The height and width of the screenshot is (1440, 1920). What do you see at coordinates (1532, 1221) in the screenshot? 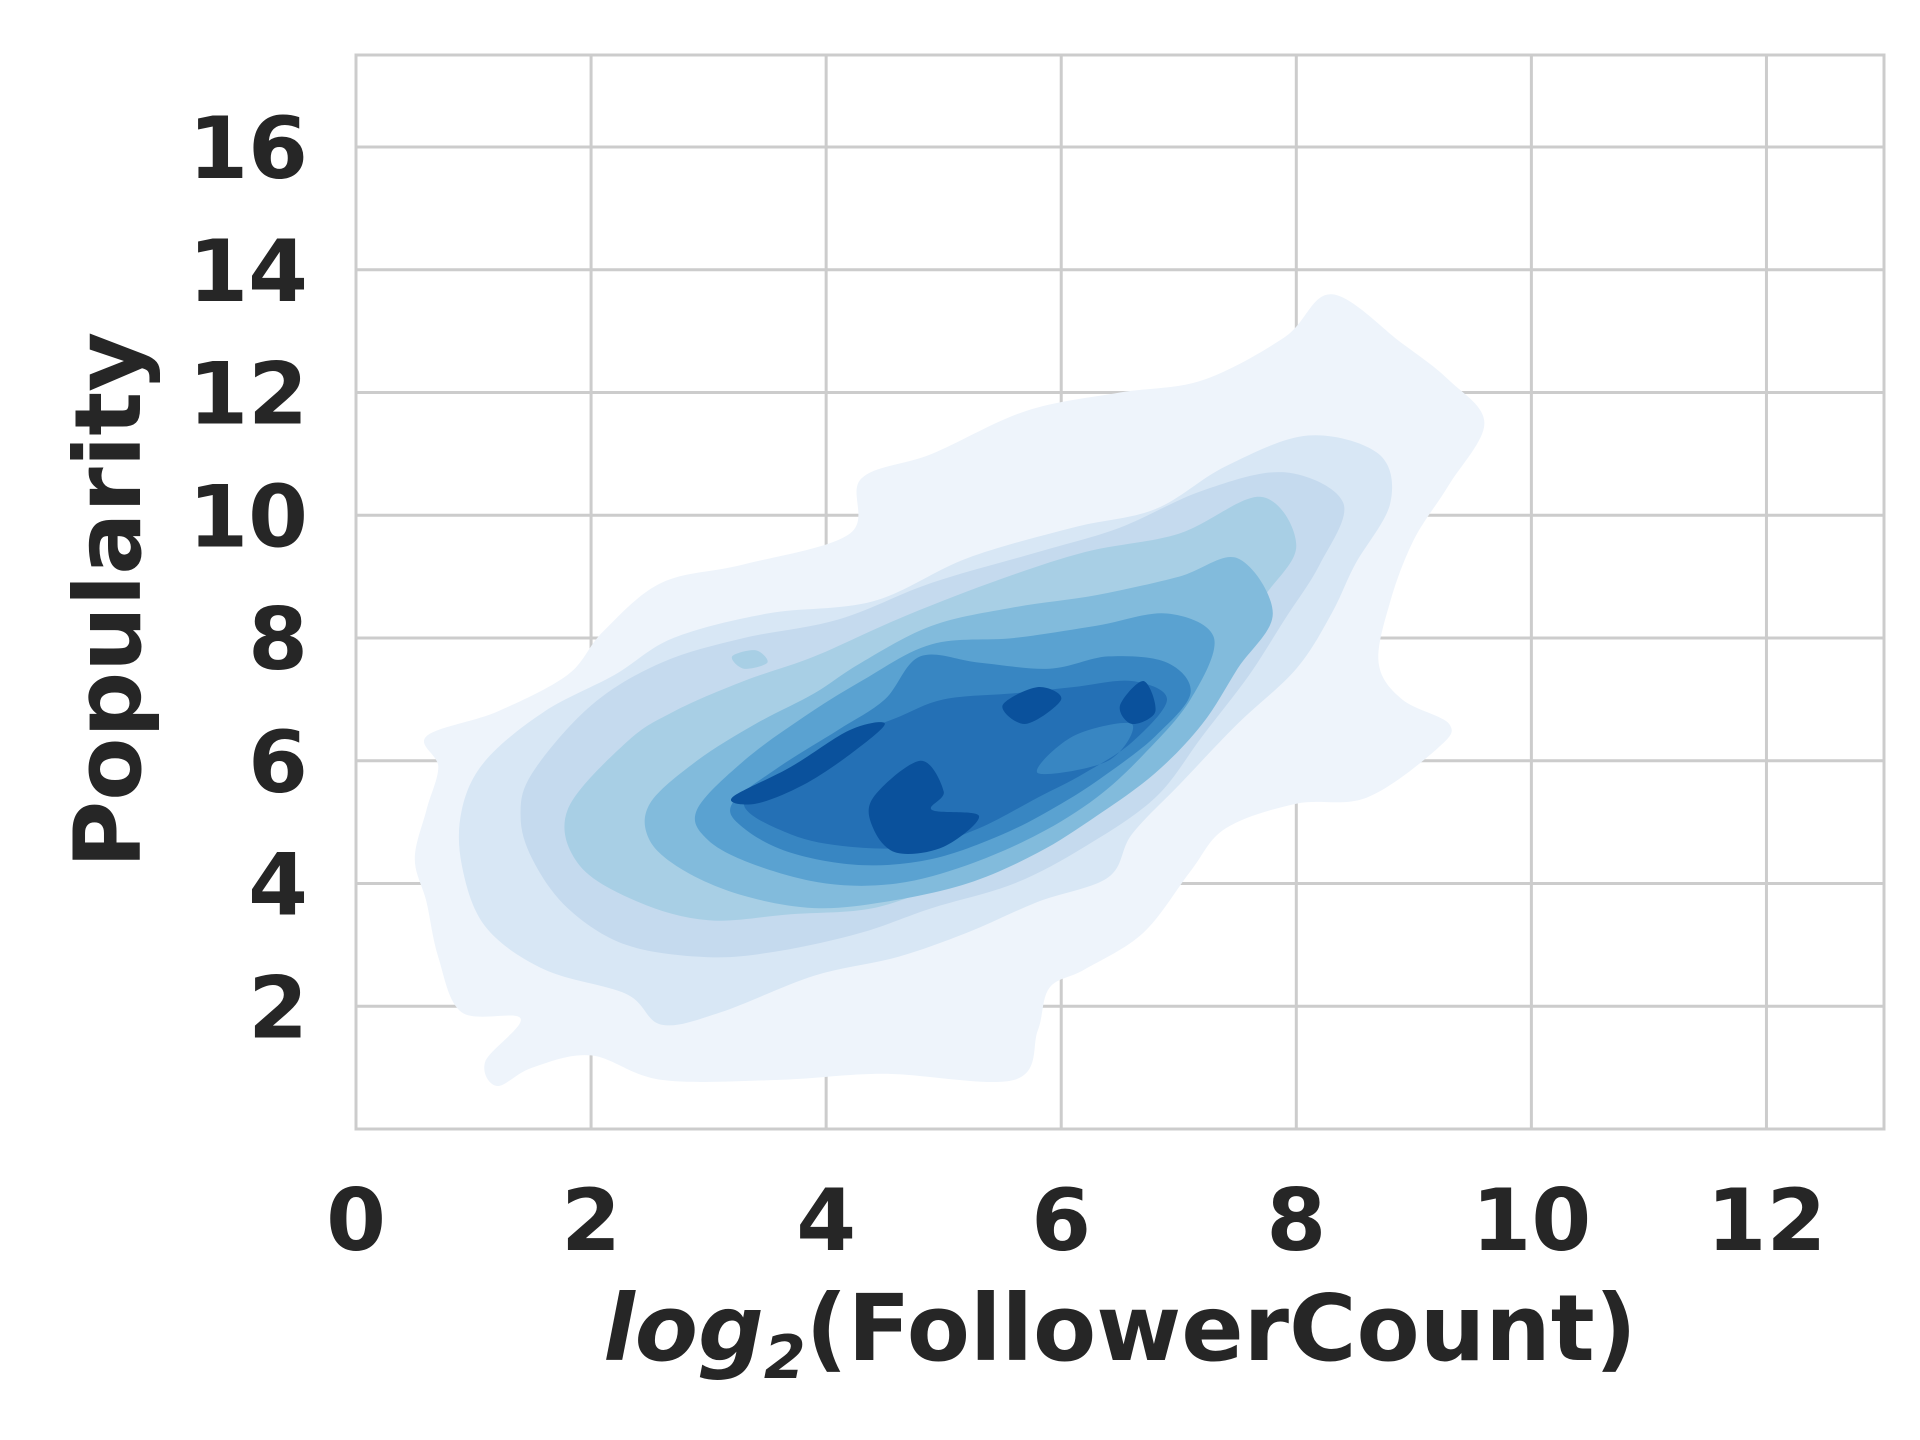
I see `x-tick-label: 10` at bounding box center [1532, 1221].